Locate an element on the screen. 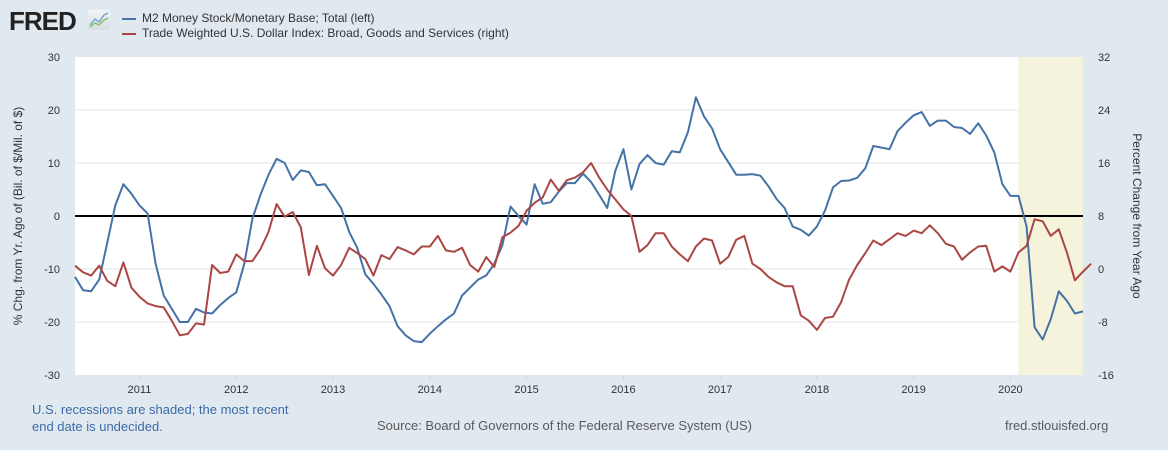 Image resolution: width=1168 pixels, height=450 pixels. y-tick-right: 32 is located at coordinates (1104, 58).